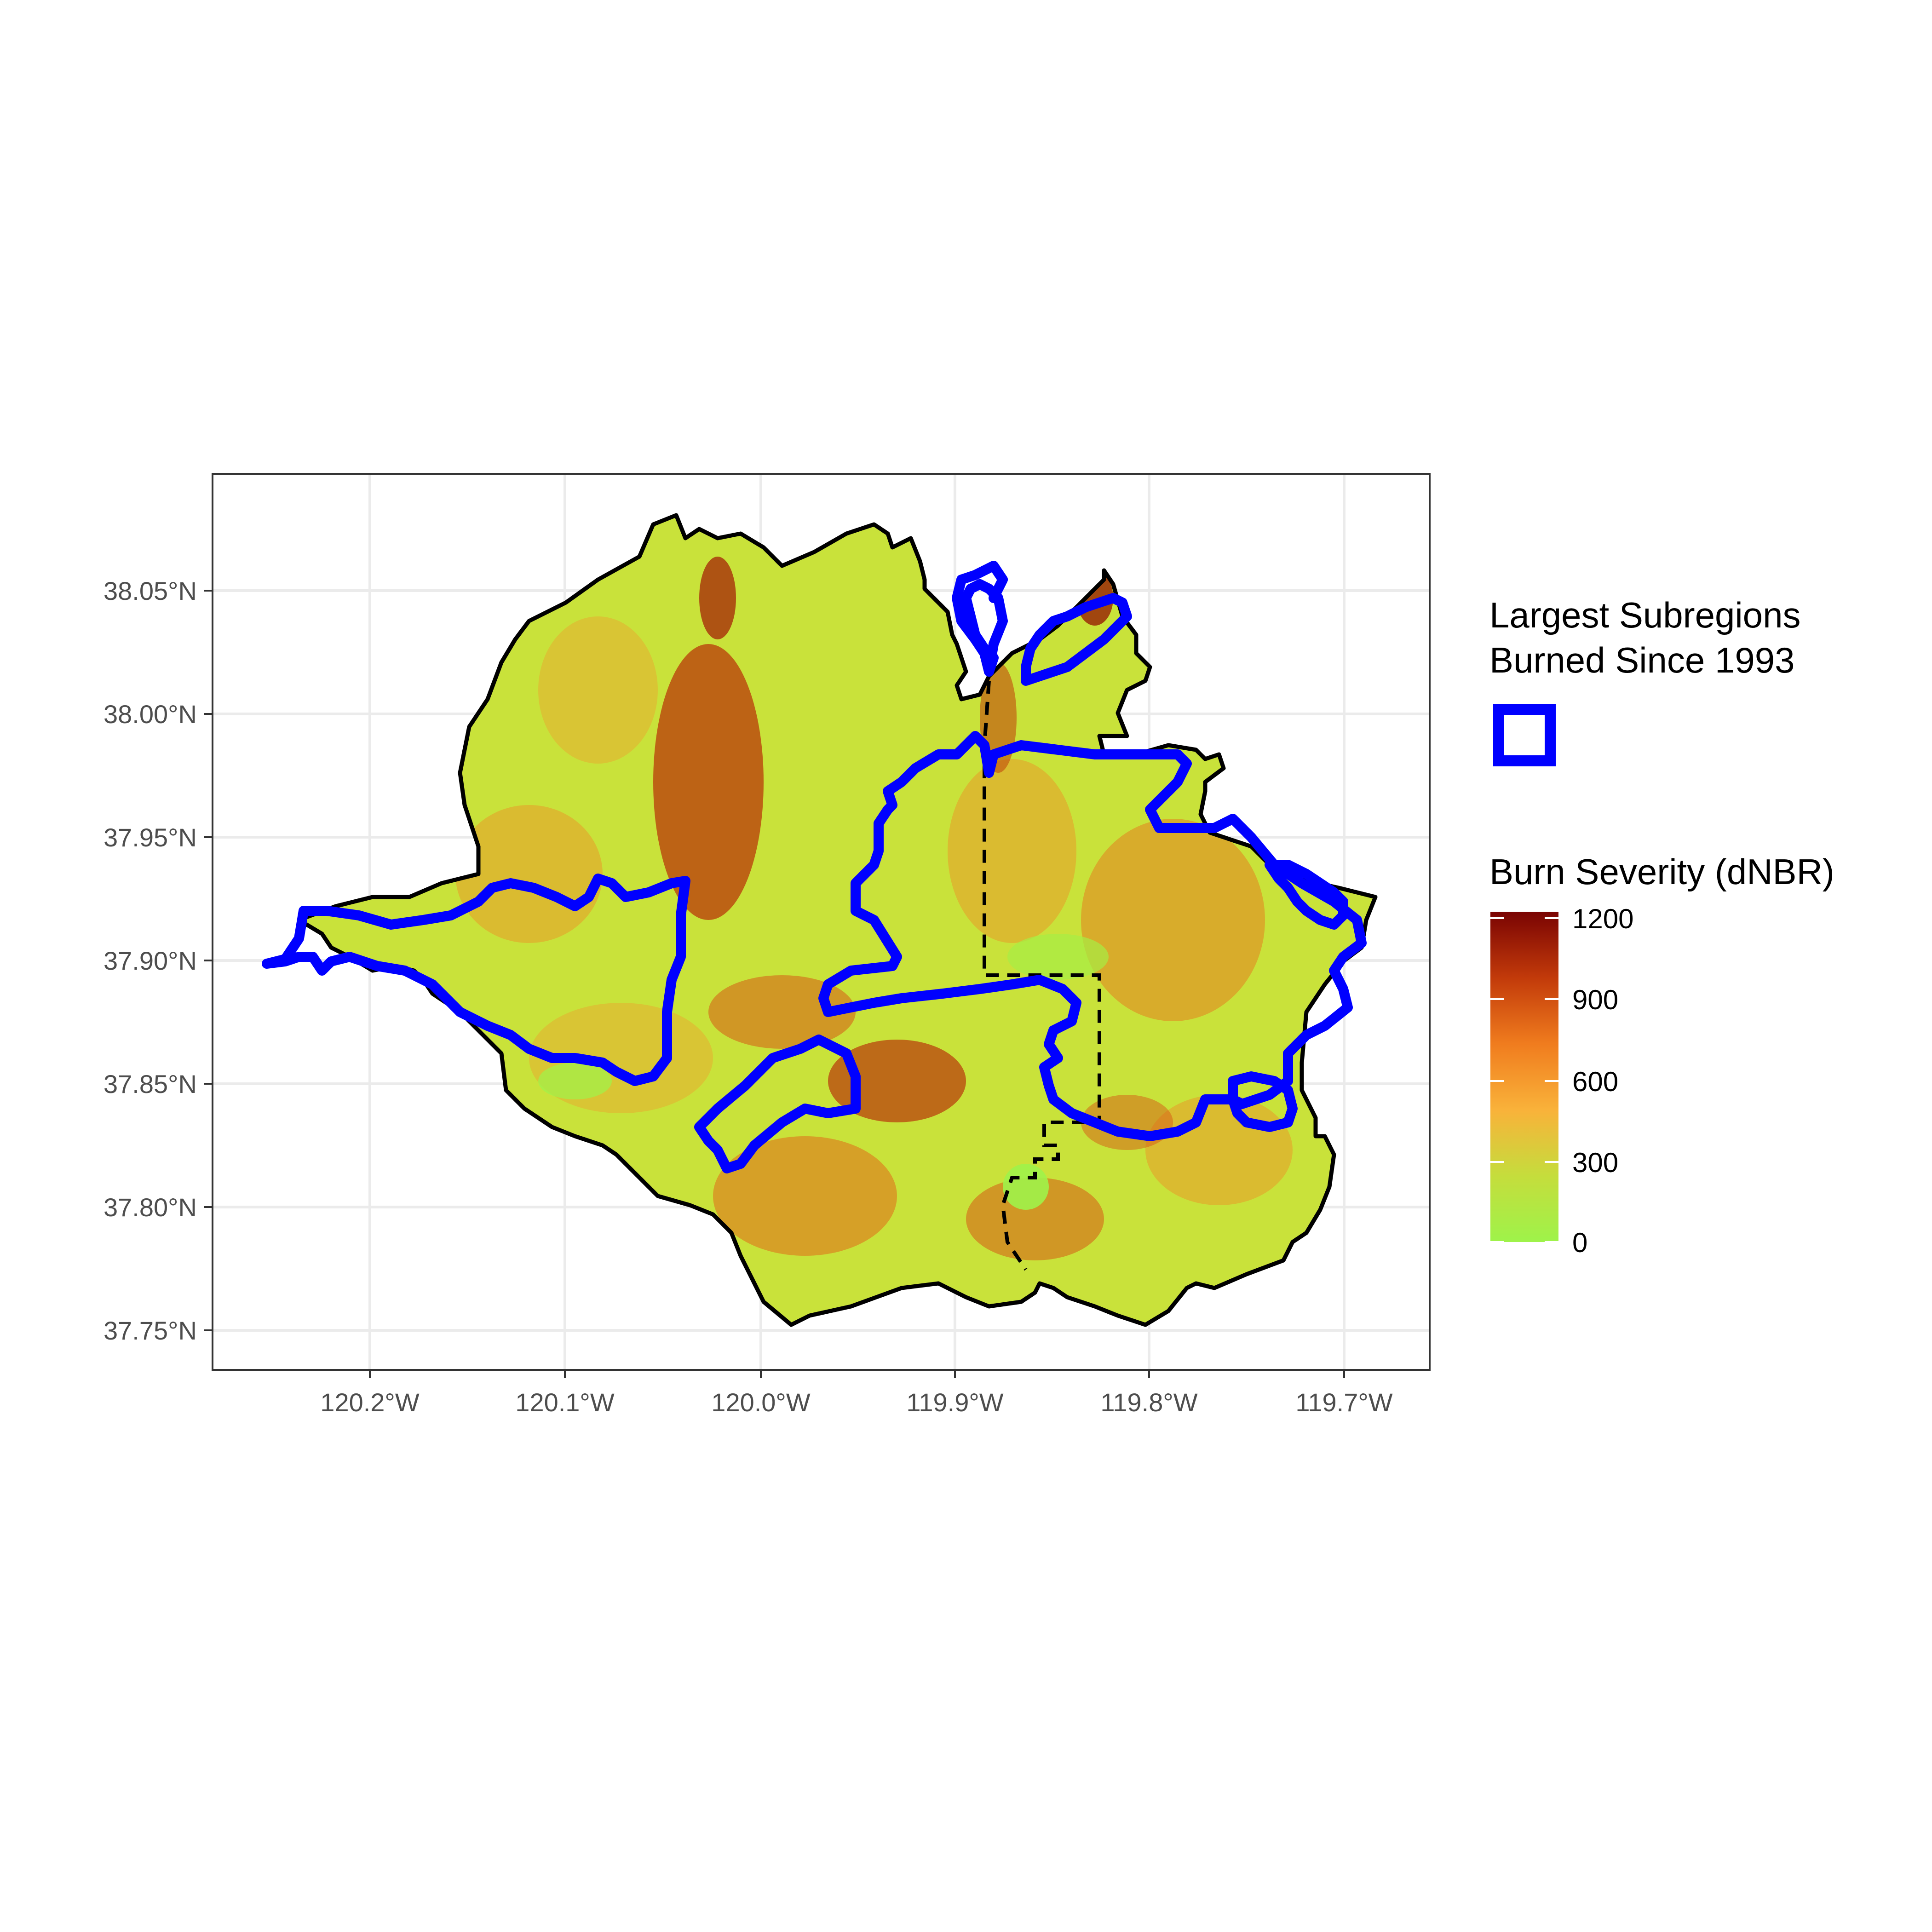  Describe the element at coordinates (1076, 639) in the screenshot. I see `subregion-northeast` at that location.